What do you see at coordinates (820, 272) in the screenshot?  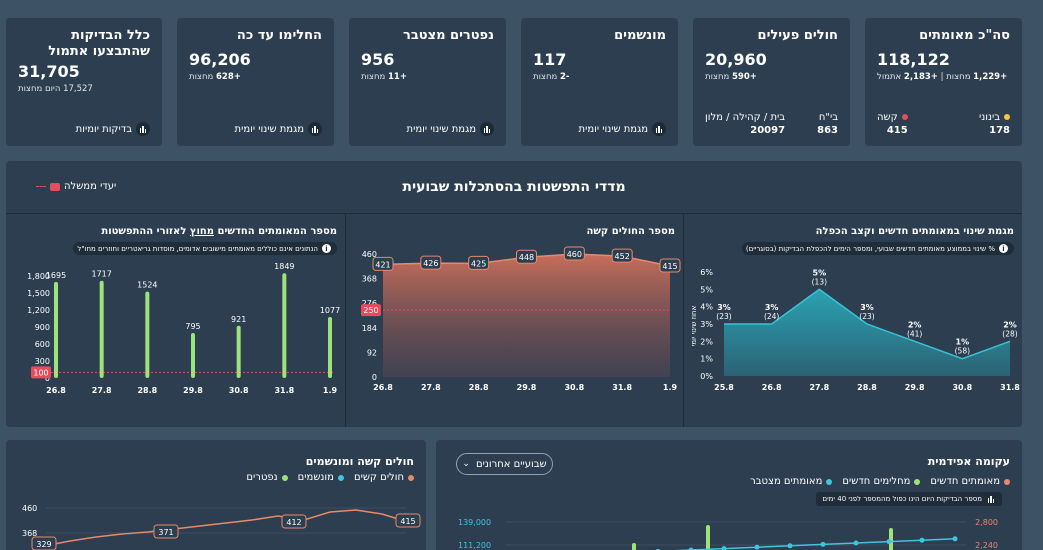 I see `data-label: 5%` at bounding box center [820, 272].